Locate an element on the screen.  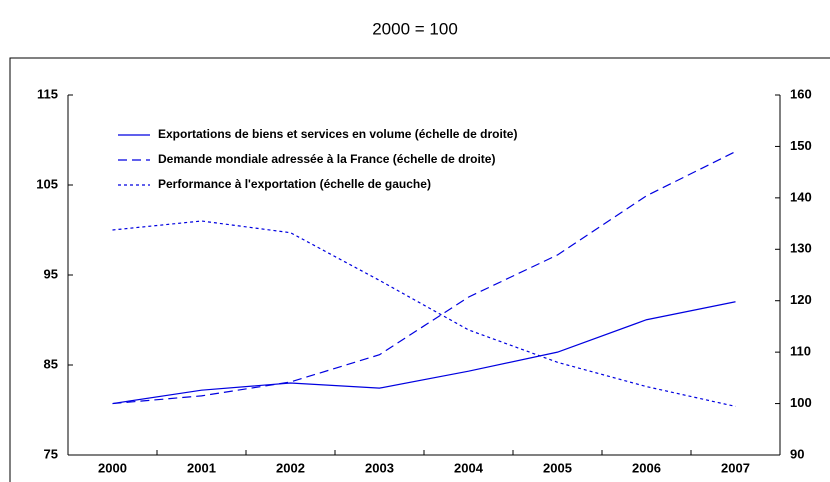
x-tick-label: 2002 is located at coordinates (290, 467).